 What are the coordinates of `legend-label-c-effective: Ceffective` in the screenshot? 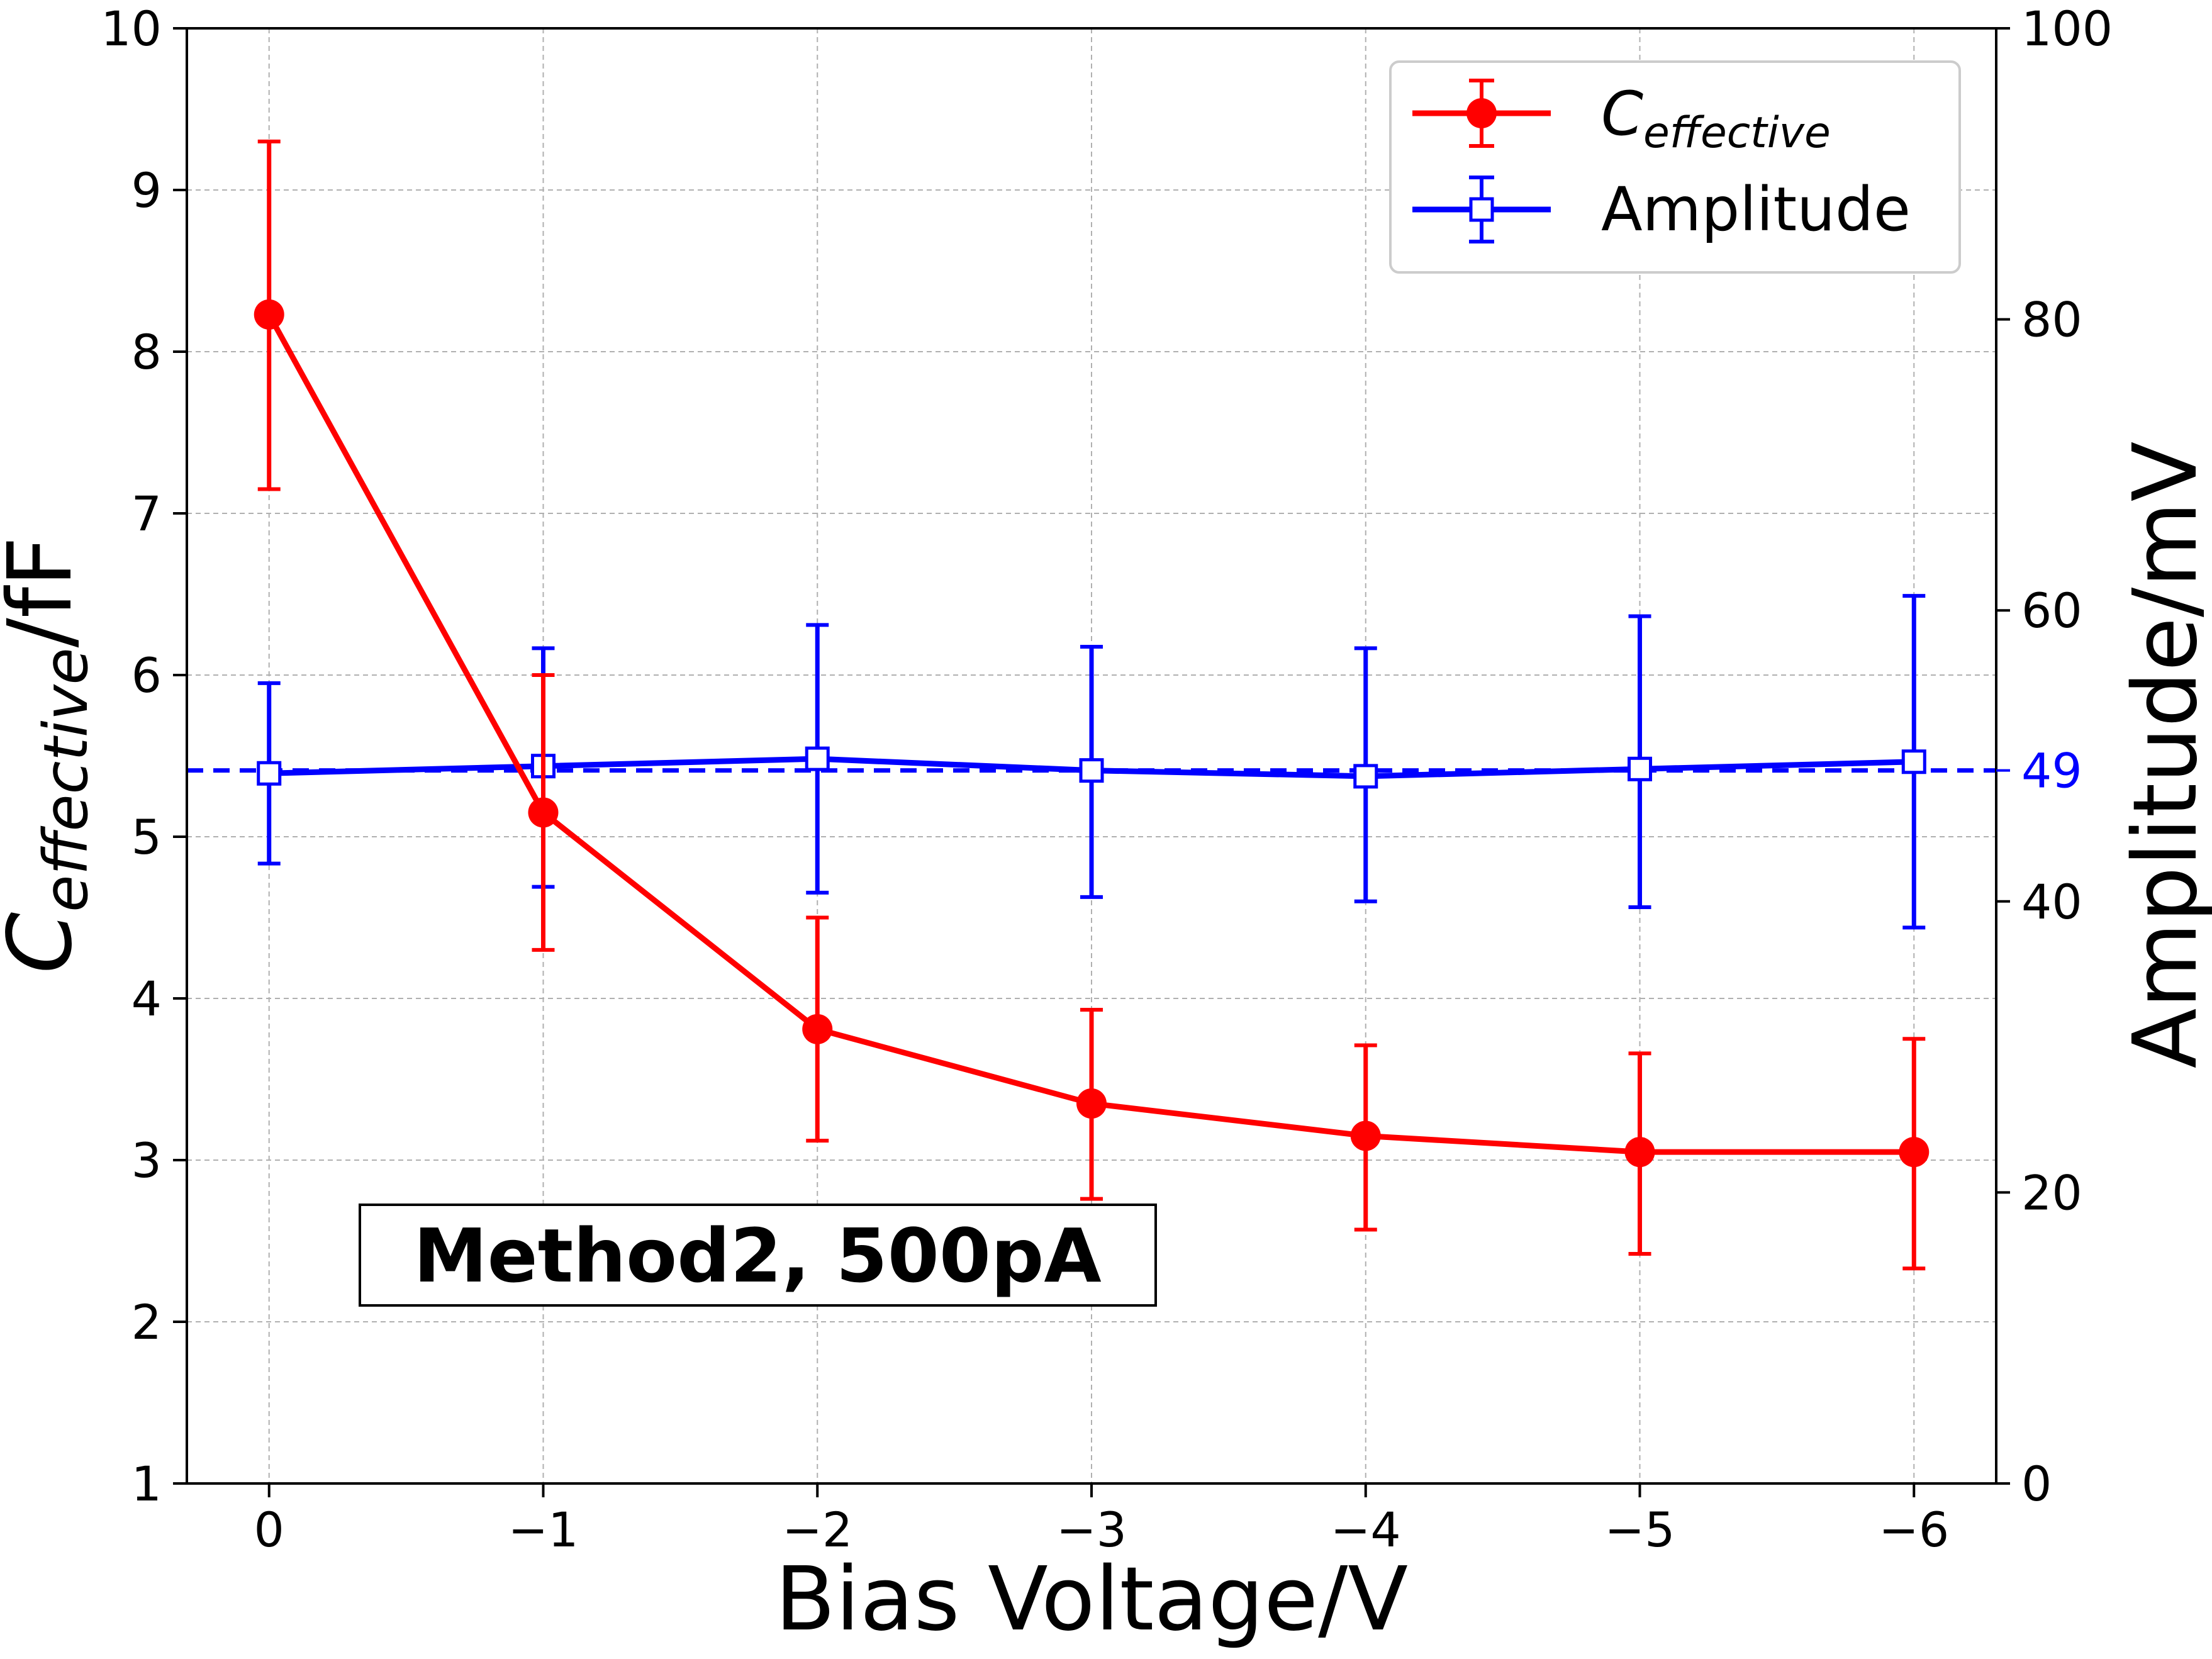 It's located at (1716, 118).